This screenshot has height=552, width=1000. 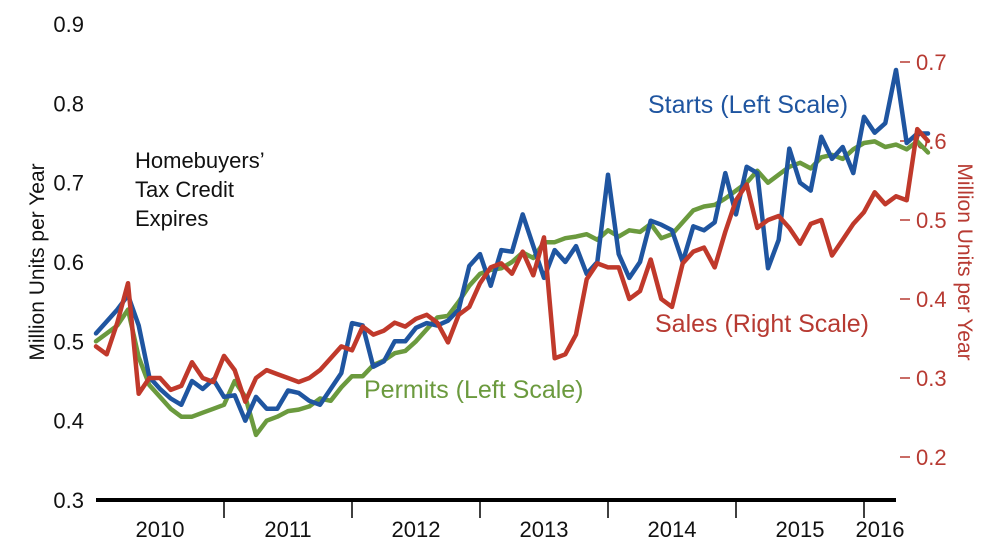 What do you see at coordinates (68, 341) in the screenshot?
I see `left-tick-label: 0.5` at bounding box center [68, 341].